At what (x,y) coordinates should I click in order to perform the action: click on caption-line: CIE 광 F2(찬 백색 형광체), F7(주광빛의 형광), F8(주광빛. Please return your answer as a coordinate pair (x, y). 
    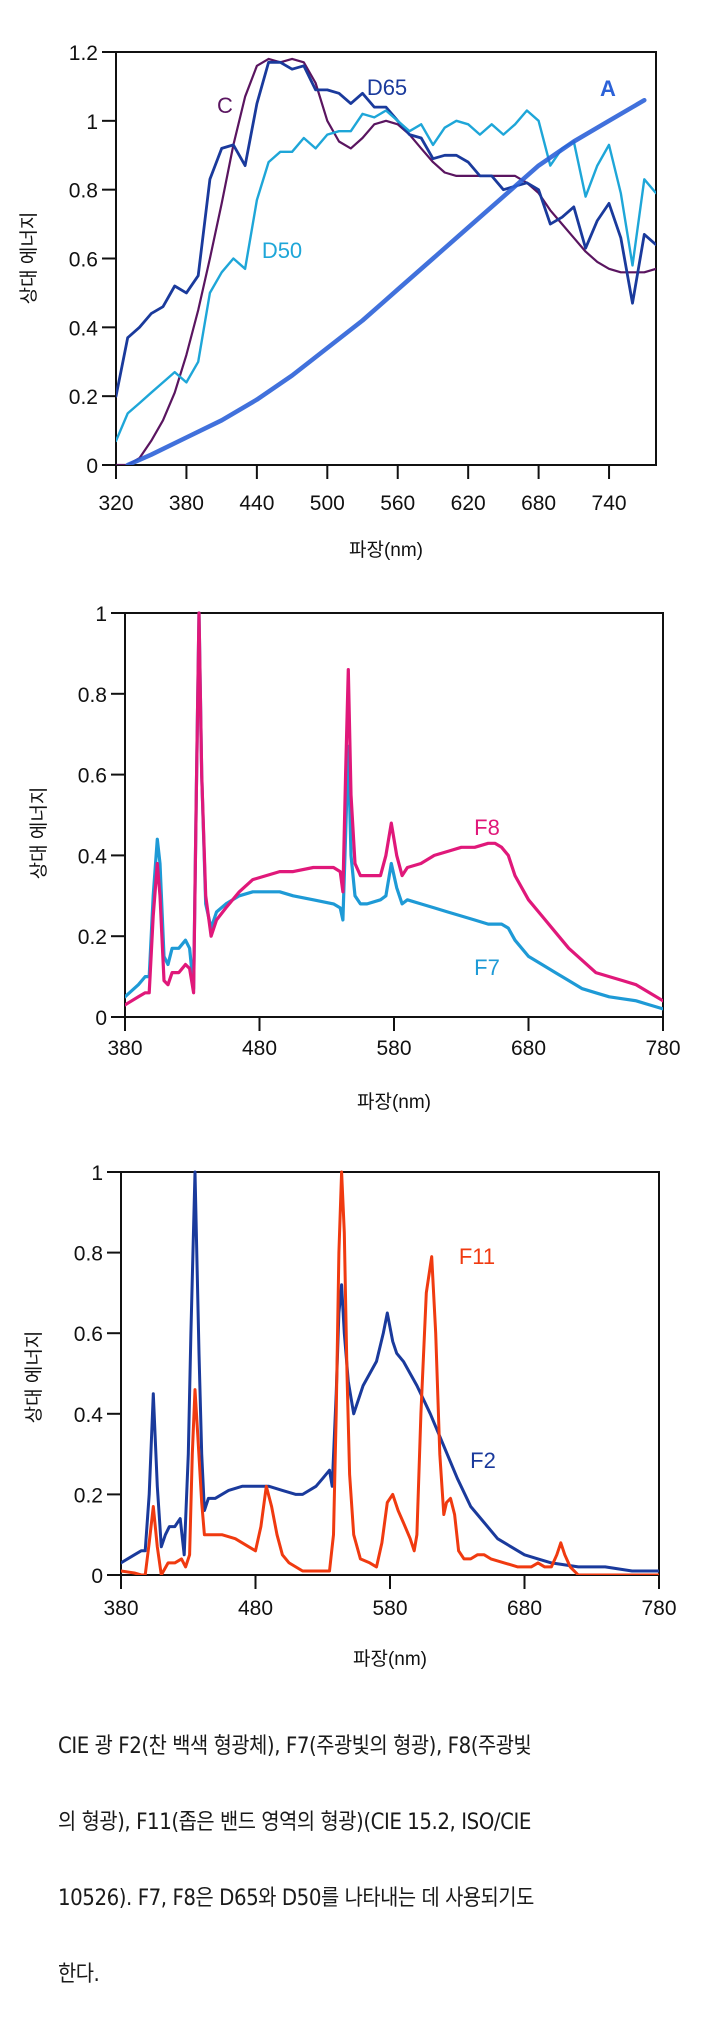
    Looking at the image, I should click on (295, 1746).